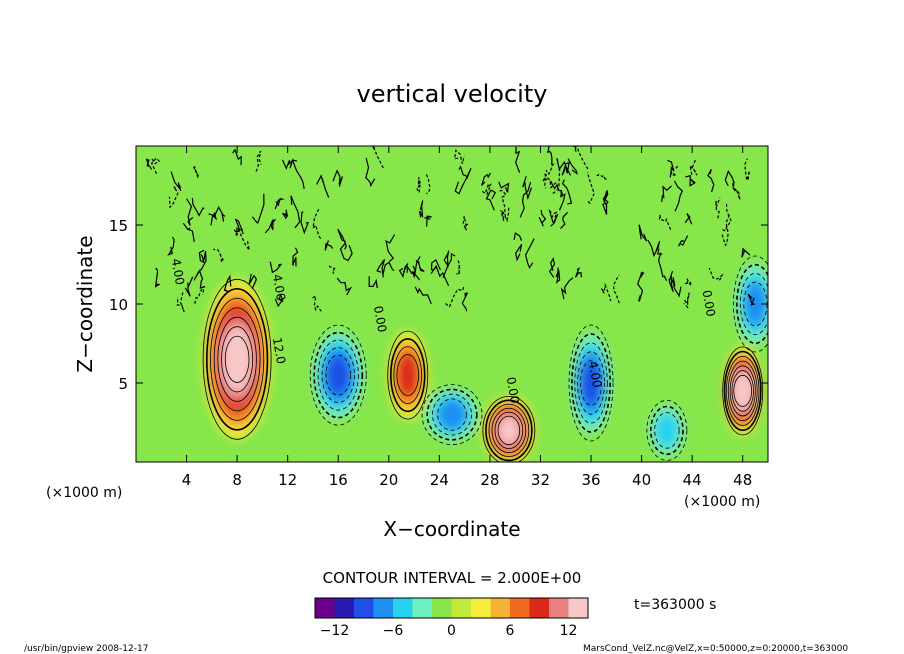 This screenshot has width=904, height=654. I want to click on colorbar-tick-label: 0, so click(451, 631).